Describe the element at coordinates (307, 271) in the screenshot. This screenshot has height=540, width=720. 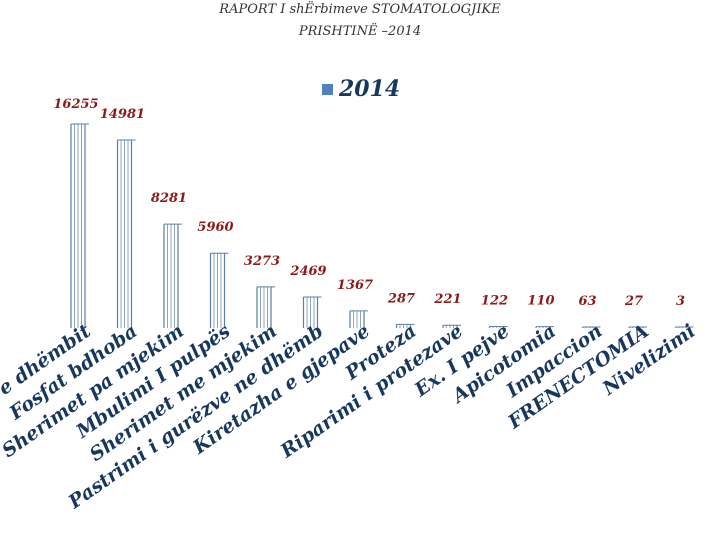
I see `data-label: 2469` at that location.